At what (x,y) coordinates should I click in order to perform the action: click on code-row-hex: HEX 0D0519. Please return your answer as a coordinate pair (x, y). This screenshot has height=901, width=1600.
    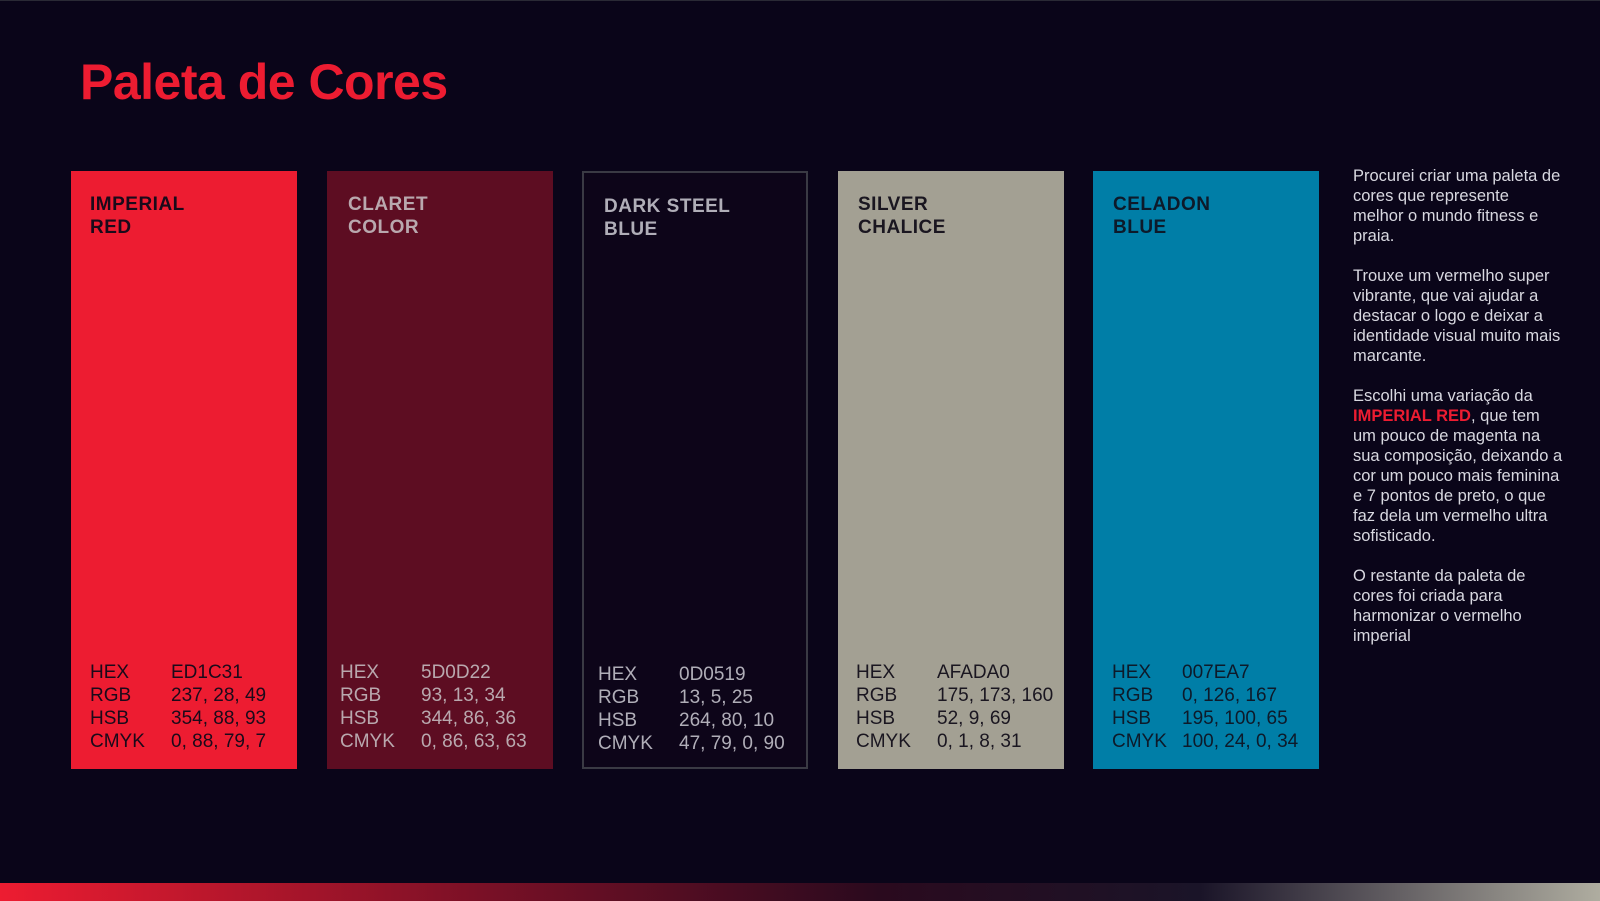
    Looking at the image, I should click on (691, 674).